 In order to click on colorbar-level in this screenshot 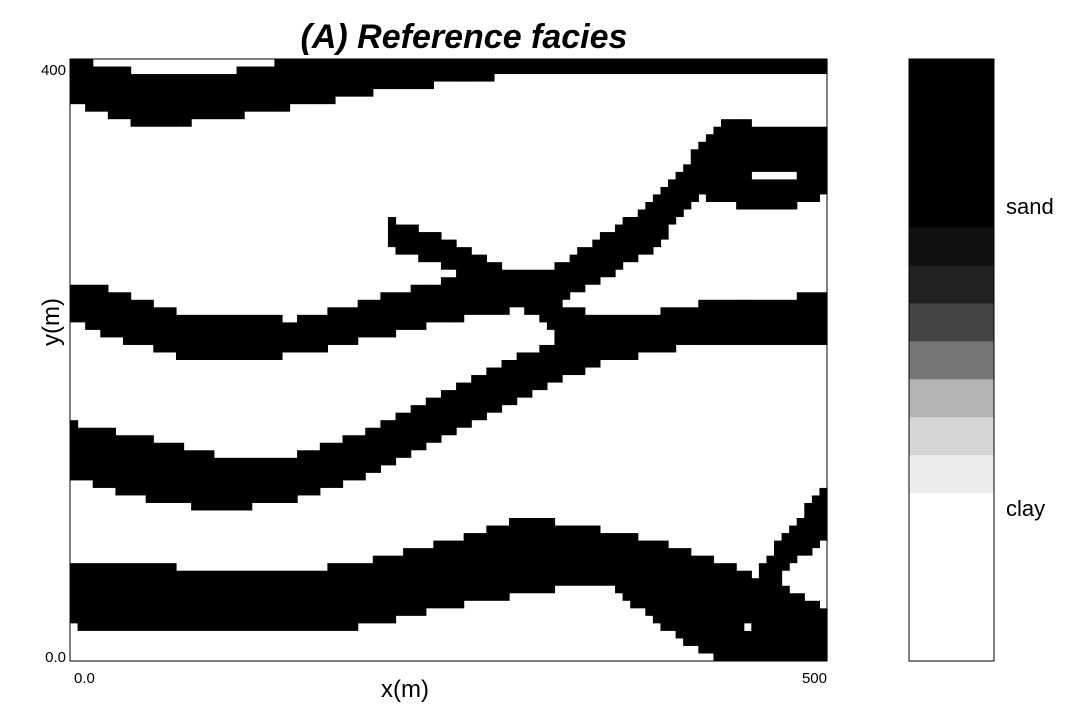, I will do `click(951, 360)`.